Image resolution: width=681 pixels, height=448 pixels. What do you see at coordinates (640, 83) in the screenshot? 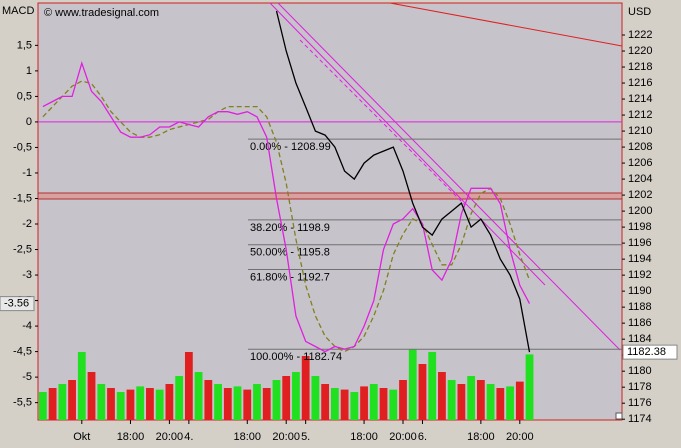
I see `y2-tick-label: 1216` at bounding box center [640, 83].